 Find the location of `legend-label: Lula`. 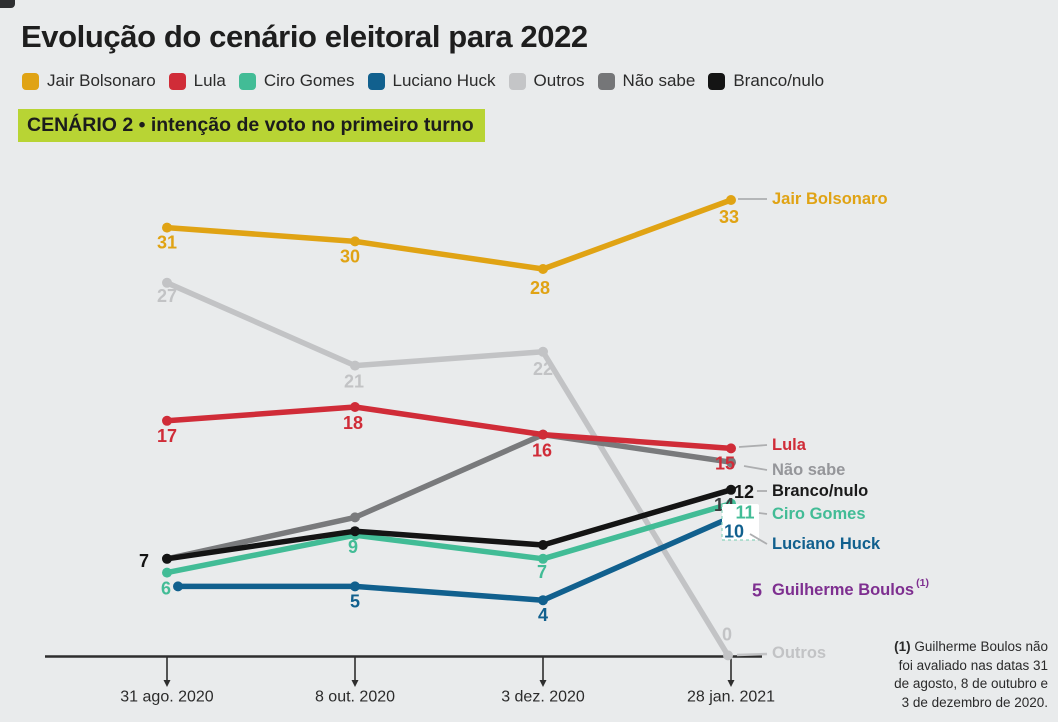

legend-label: Lula is located at coordinates (209, 80).